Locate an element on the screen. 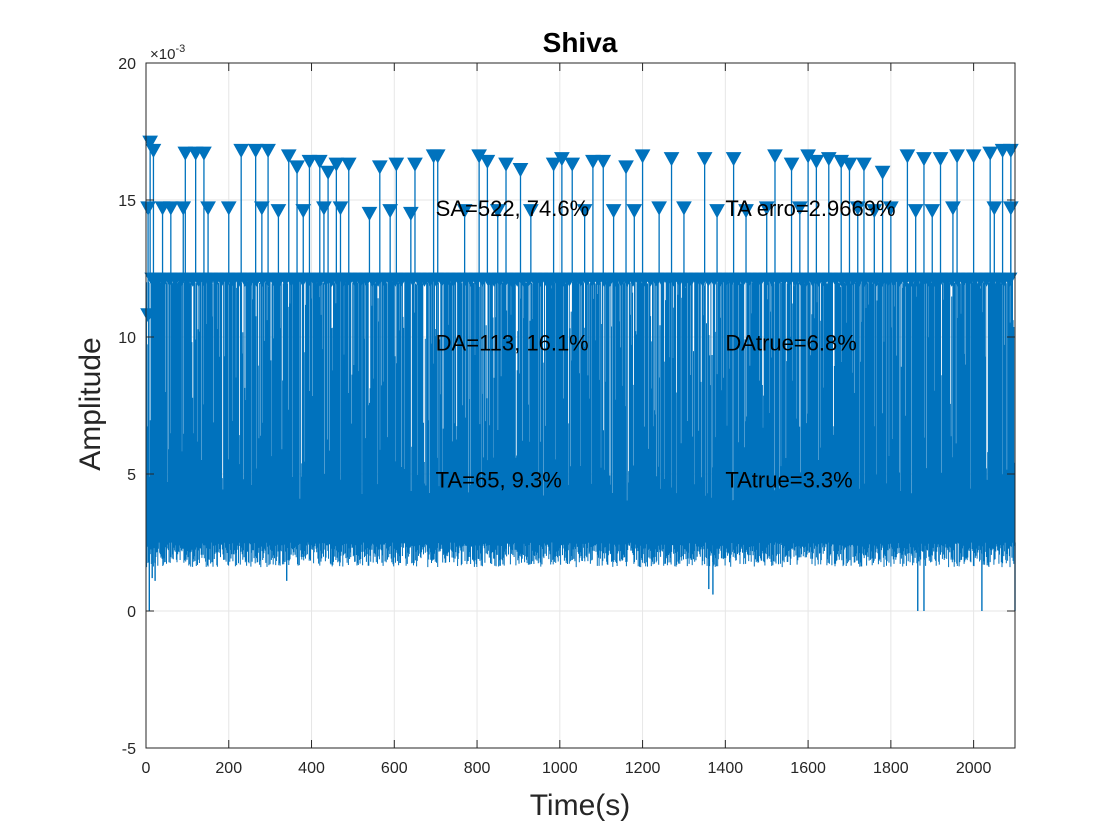 The height and width of the screenshot is (840, 1120). x-tick-label: 200 is located at coordinates (228, 768).